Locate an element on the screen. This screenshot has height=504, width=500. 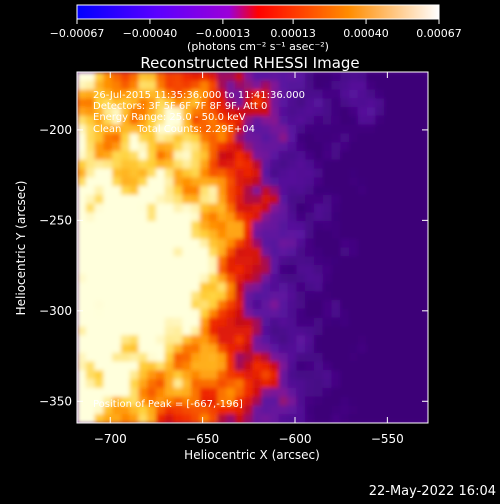
x-axis-label: Heliocentric X (arcsec) is located at coordinates (252, 455).